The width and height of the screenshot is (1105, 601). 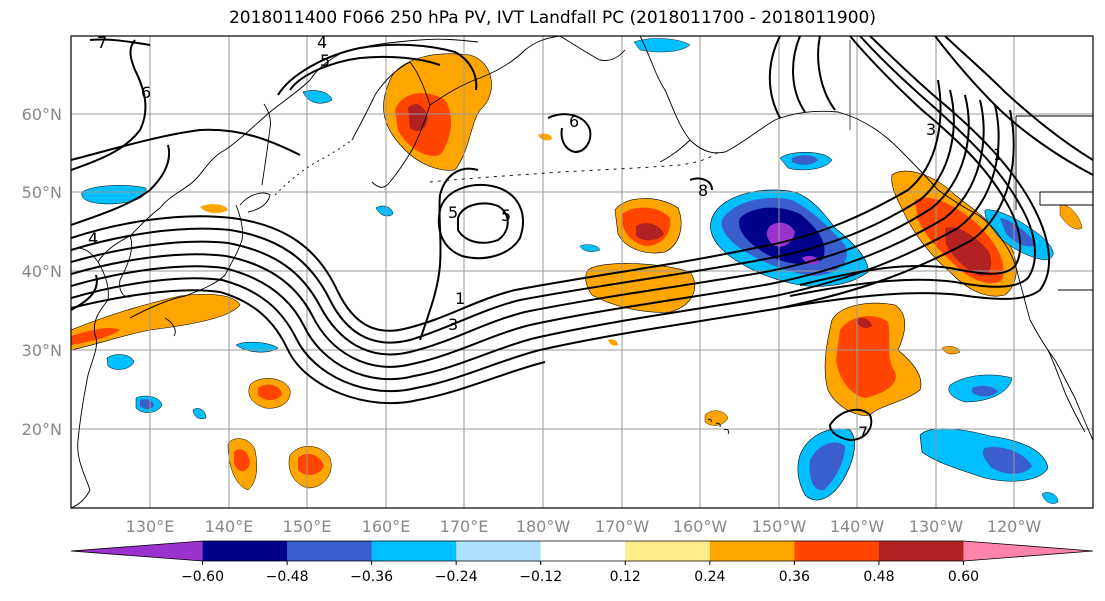 I want to click on lon-label: 170°W, so click(x=622, y=526).